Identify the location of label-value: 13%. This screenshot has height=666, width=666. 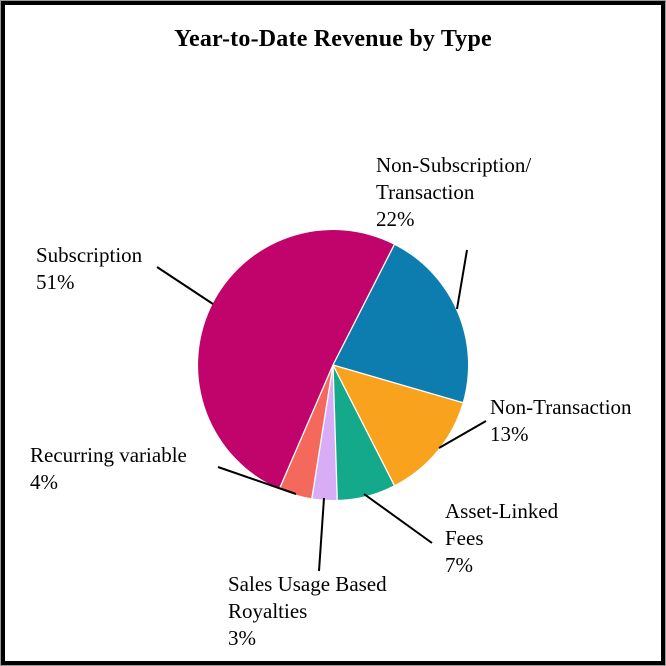
(509, 434).